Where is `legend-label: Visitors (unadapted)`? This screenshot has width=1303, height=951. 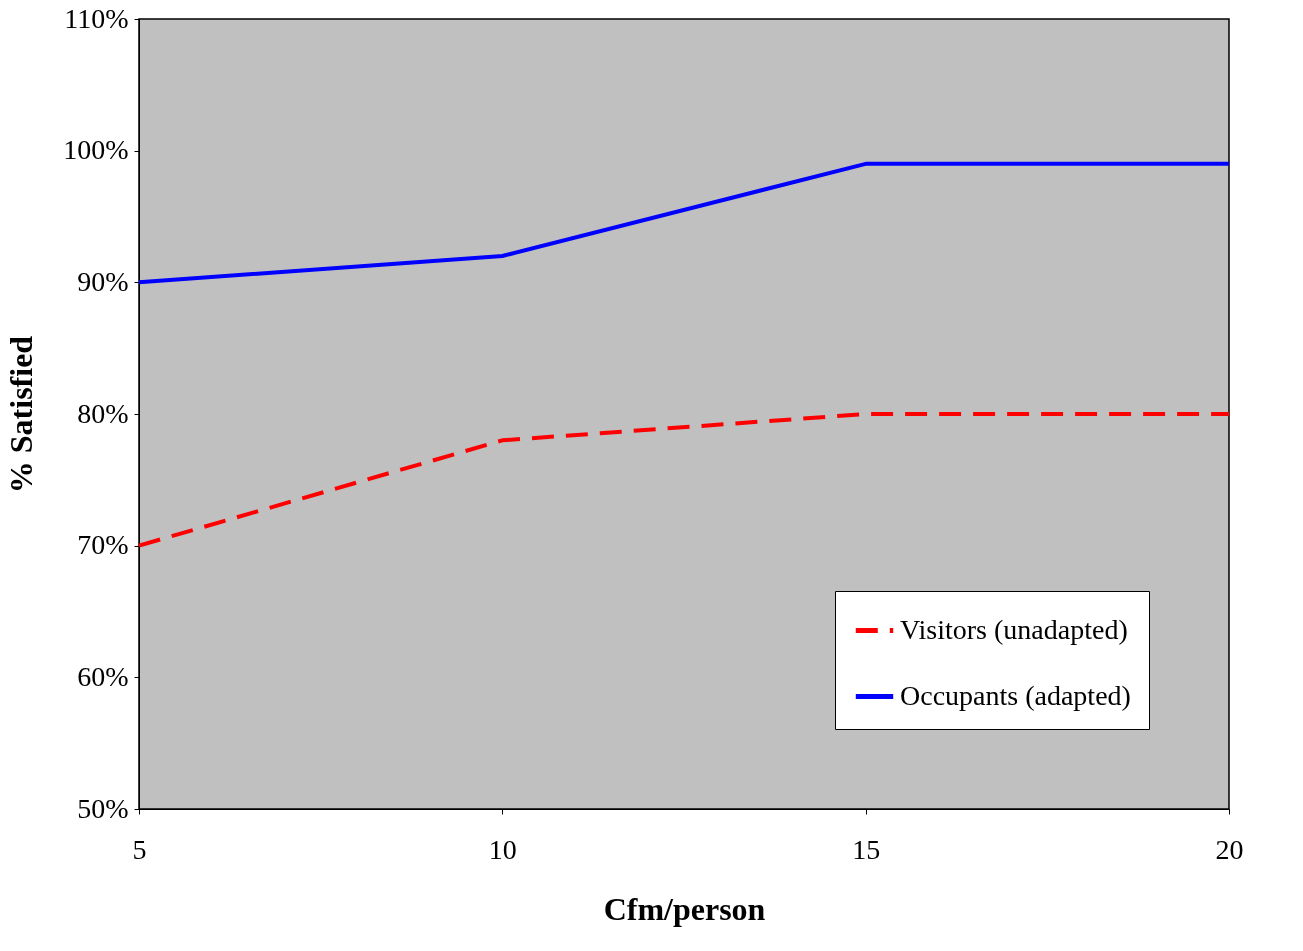
legend-label: Visitors (unadapted) is located at coordinates (1014, 629).